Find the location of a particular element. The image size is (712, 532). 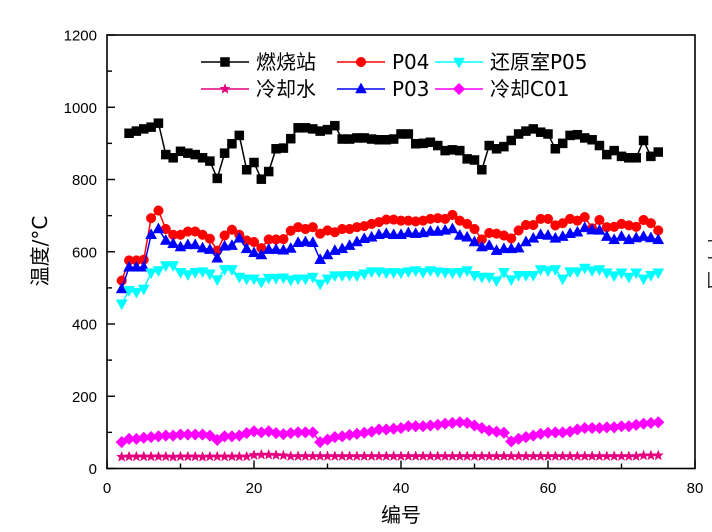

legend-item: P04 is located at coordinates (383, 62).